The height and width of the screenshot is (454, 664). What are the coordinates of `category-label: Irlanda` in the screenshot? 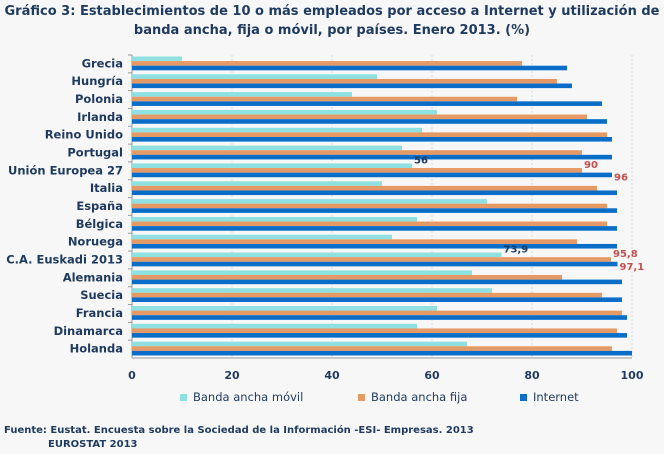 It's located at (100, 117).